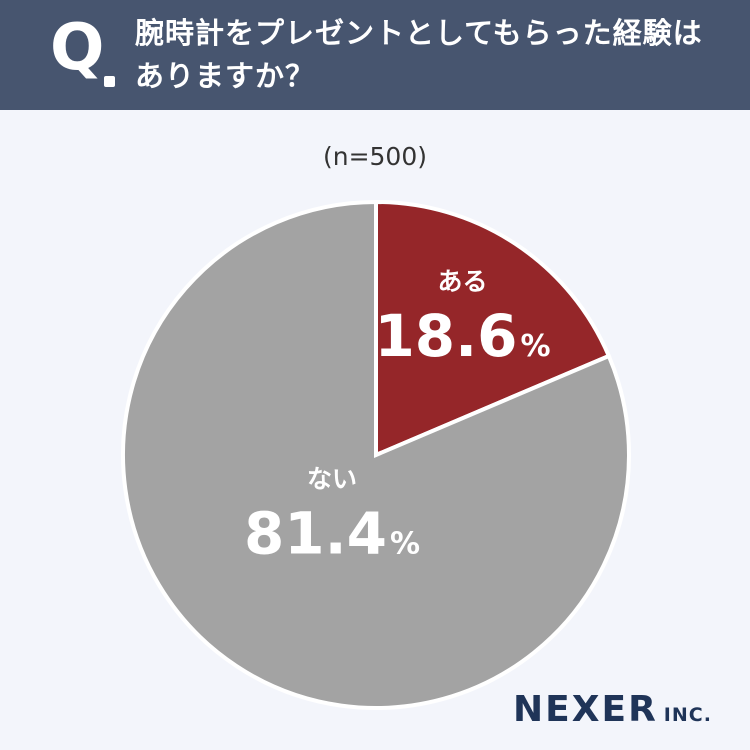 The image size is (750, 750). I want to click on slice-yes-value: 18.6%, so click(462, 336).